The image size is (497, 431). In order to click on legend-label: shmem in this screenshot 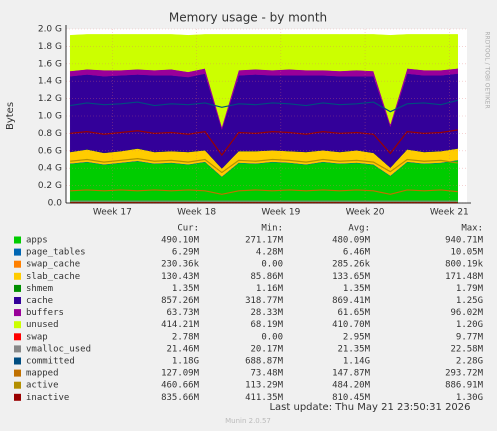, I will do `click(39, 289)`.